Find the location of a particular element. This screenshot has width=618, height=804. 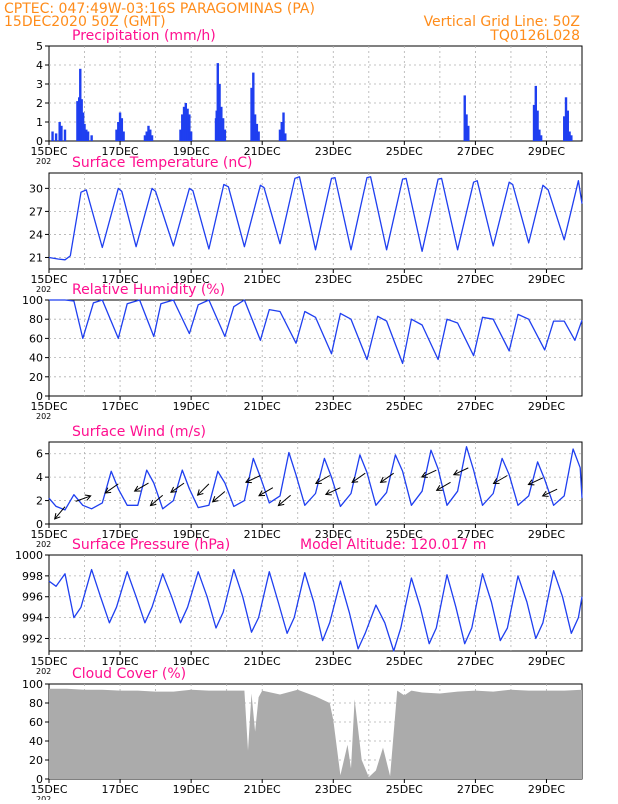

y-tick-label: 2 is located at coordinates (39, 103).